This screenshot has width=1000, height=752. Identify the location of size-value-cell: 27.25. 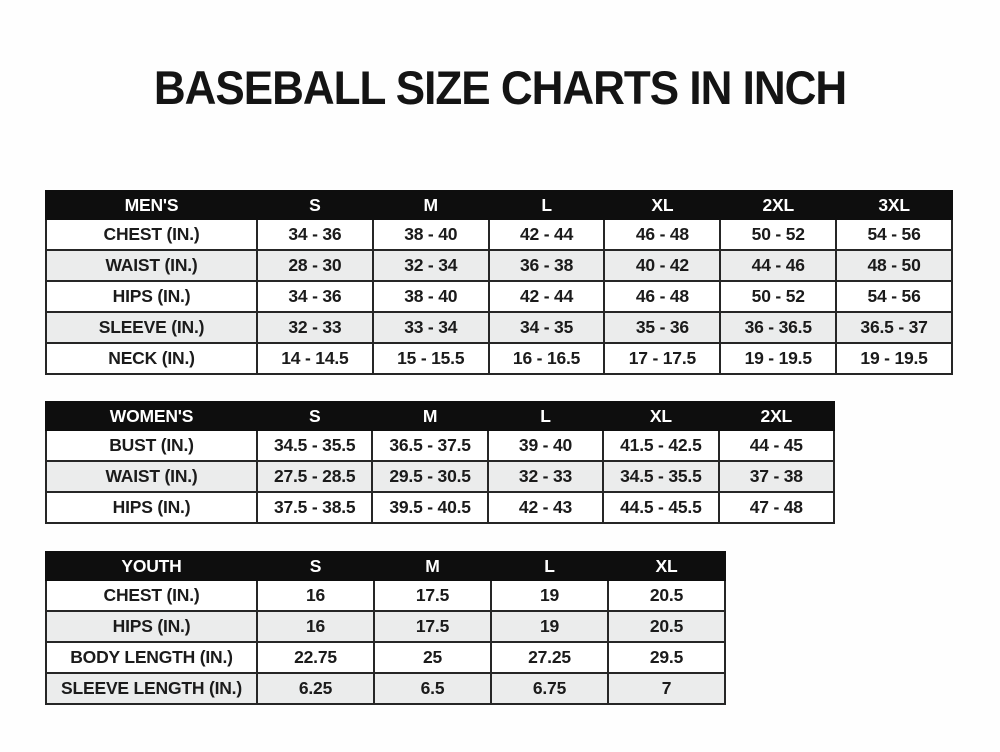
(549, 657).